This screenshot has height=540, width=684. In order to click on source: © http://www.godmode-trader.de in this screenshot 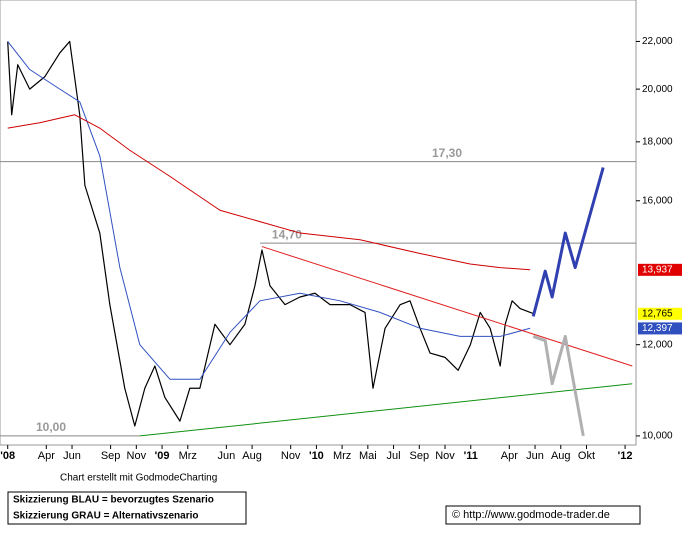, I will do `click(531, 515)`.